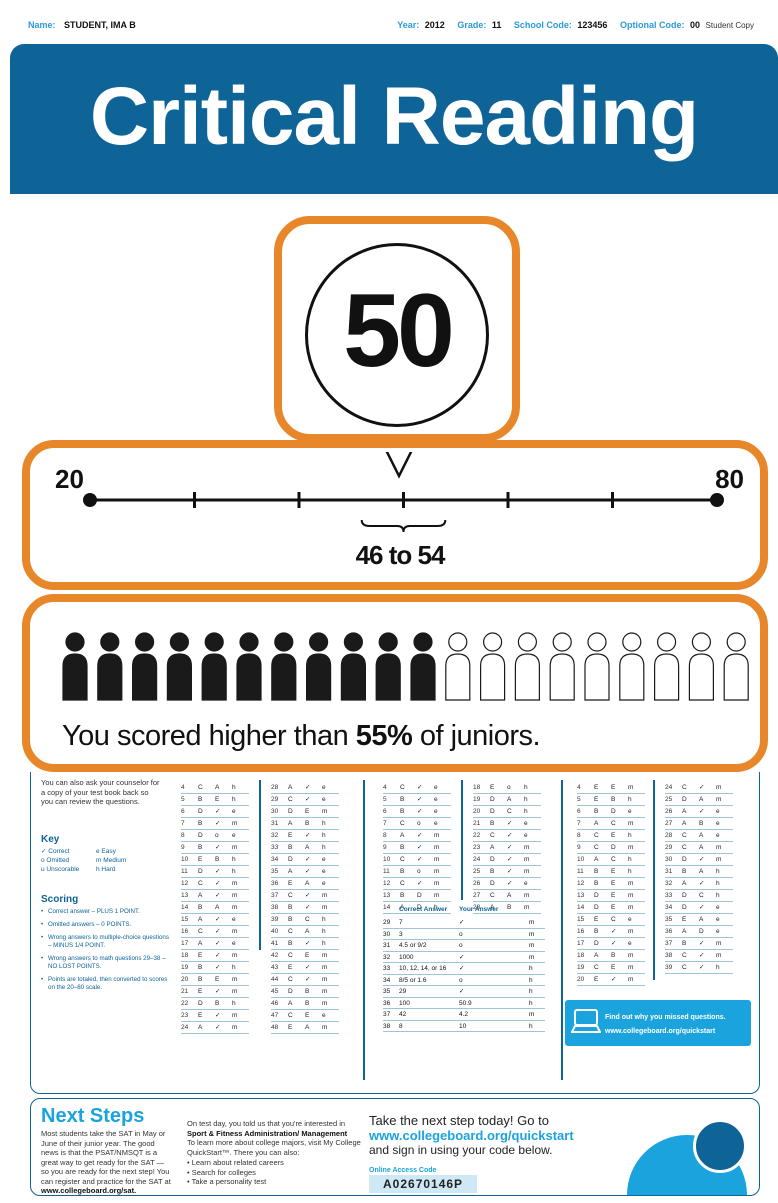 The height and width of the screenshot is (1203, 778). I want to click on answer-row: 23 A ✓ m, so click(507, 848).